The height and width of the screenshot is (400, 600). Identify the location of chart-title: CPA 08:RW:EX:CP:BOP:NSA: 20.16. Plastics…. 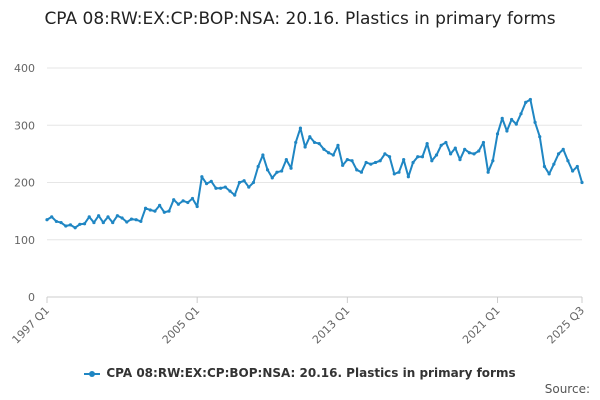
(300, 19).